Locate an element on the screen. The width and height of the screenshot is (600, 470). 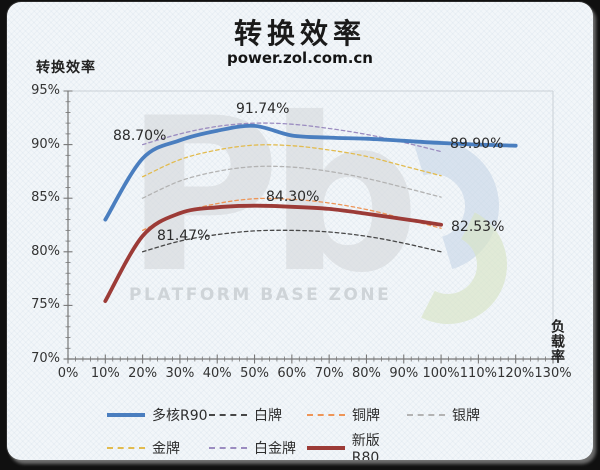
y-tick-label: 90% is located at coordinates (45, 144).